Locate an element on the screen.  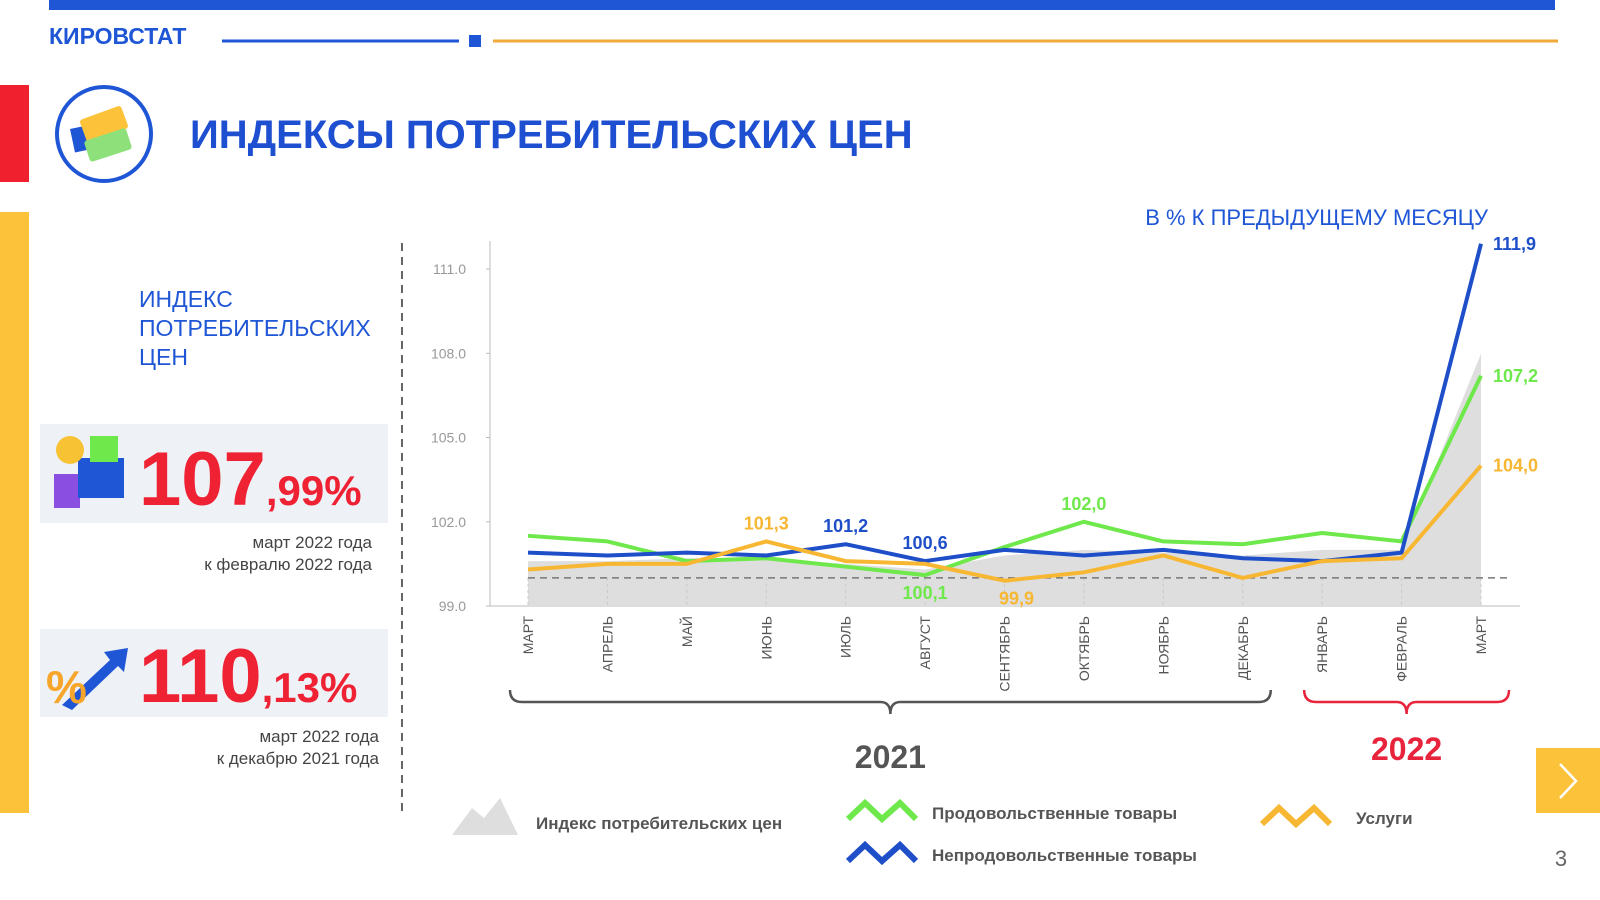
legend-label: Индекс потребительских цен is located at coordinates (659, 823).